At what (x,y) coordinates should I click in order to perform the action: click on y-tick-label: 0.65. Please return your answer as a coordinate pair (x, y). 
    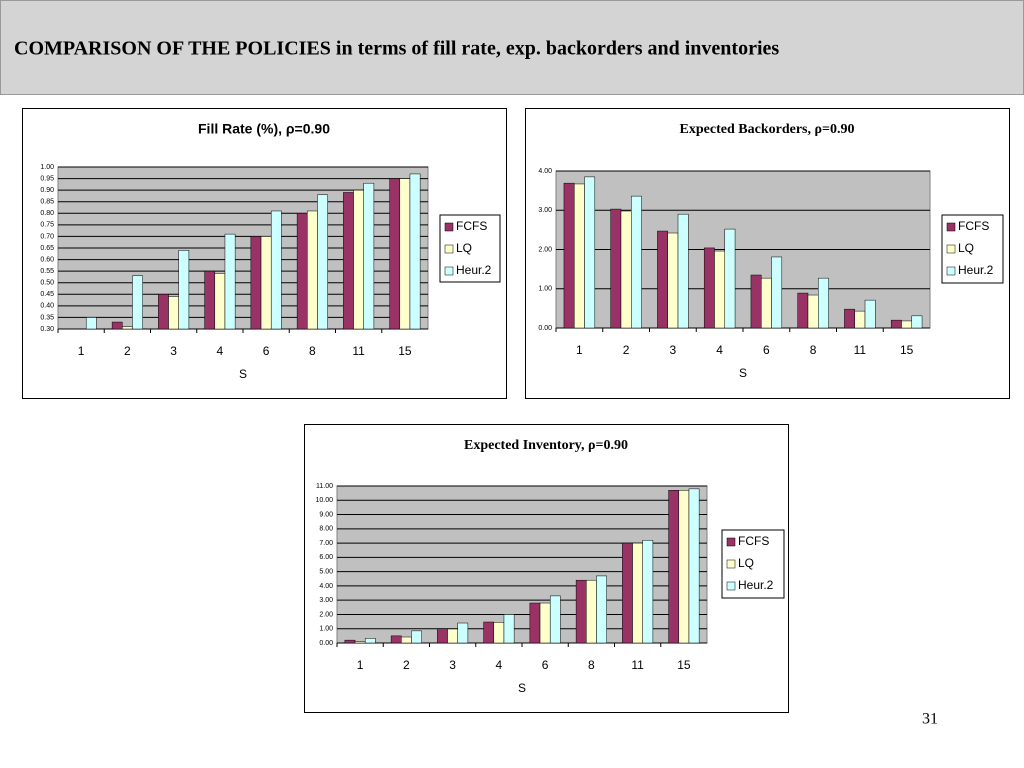
    Looking at the image, I should click on (47, 248).